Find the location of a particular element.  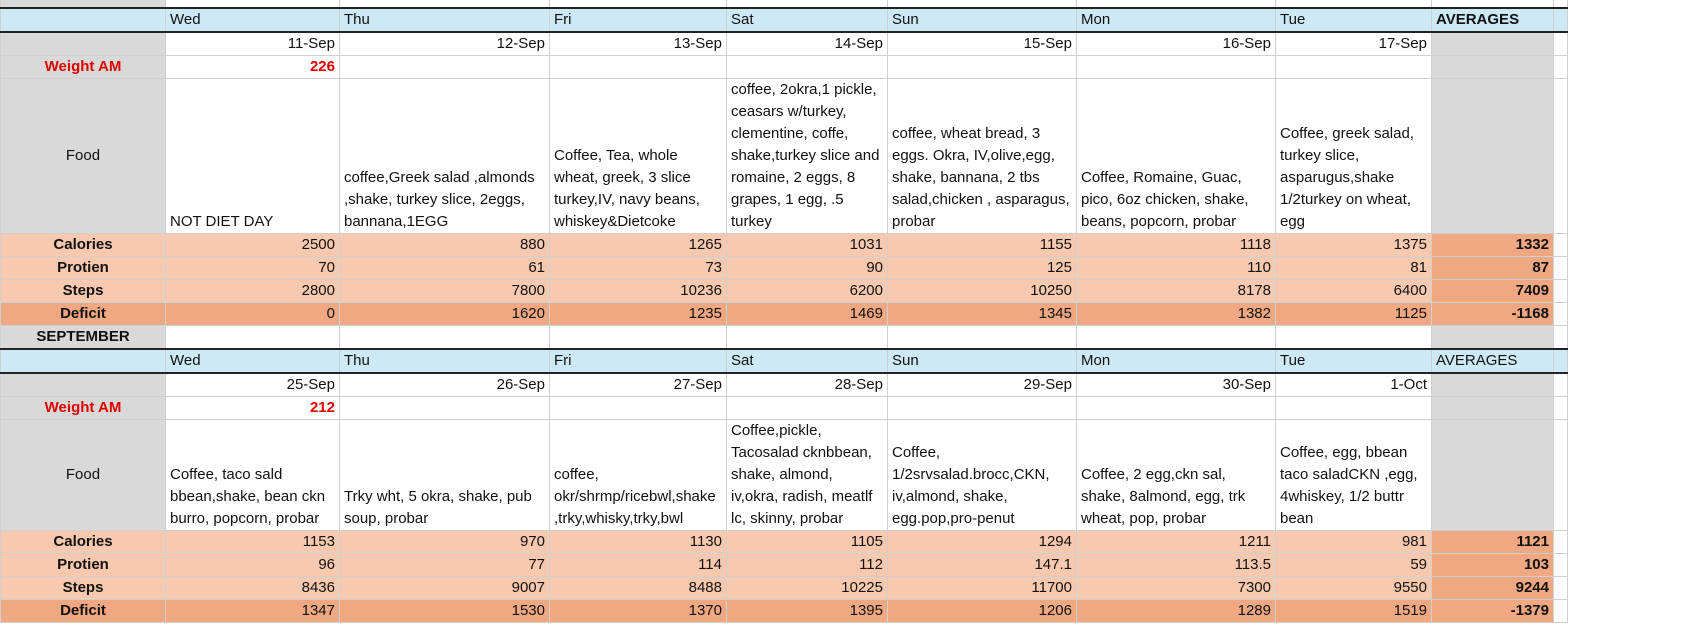

date-cell: 30-Sep is located at coordinates (1176, 384).